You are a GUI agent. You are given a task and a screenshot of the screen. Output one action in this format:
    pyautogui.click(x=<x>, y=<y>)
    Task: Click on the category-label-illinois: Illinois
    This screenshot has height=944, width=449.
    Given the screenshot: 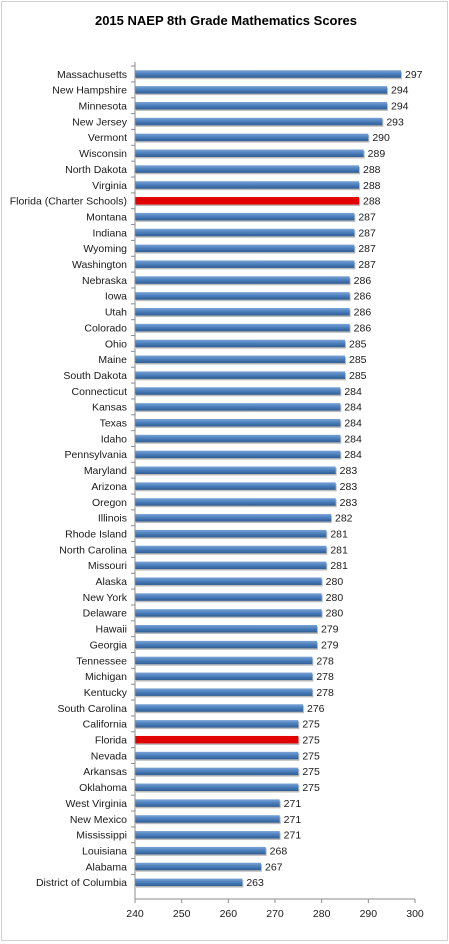 What is the action you would take?
    pyautogui.click(x=112, y=519)
    